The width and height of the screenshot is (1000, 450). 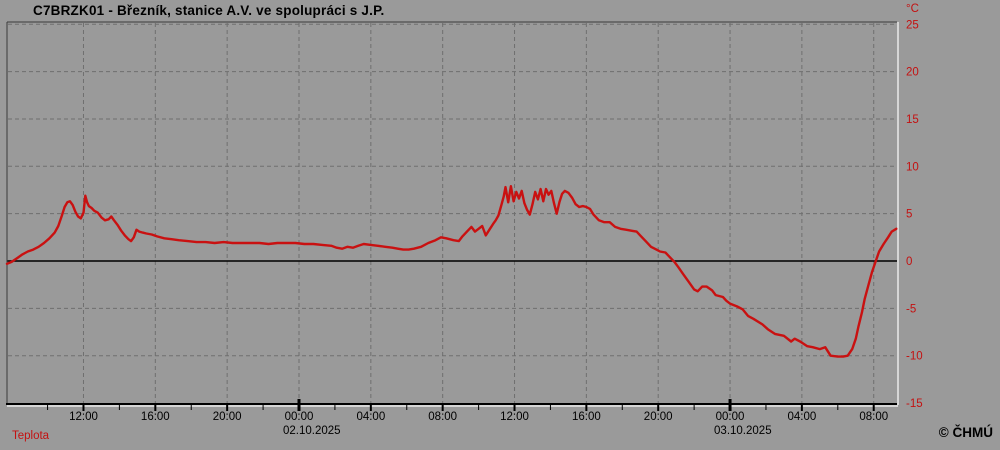 I want to click on y-tick-label: -5, so click(x=911, y=309).